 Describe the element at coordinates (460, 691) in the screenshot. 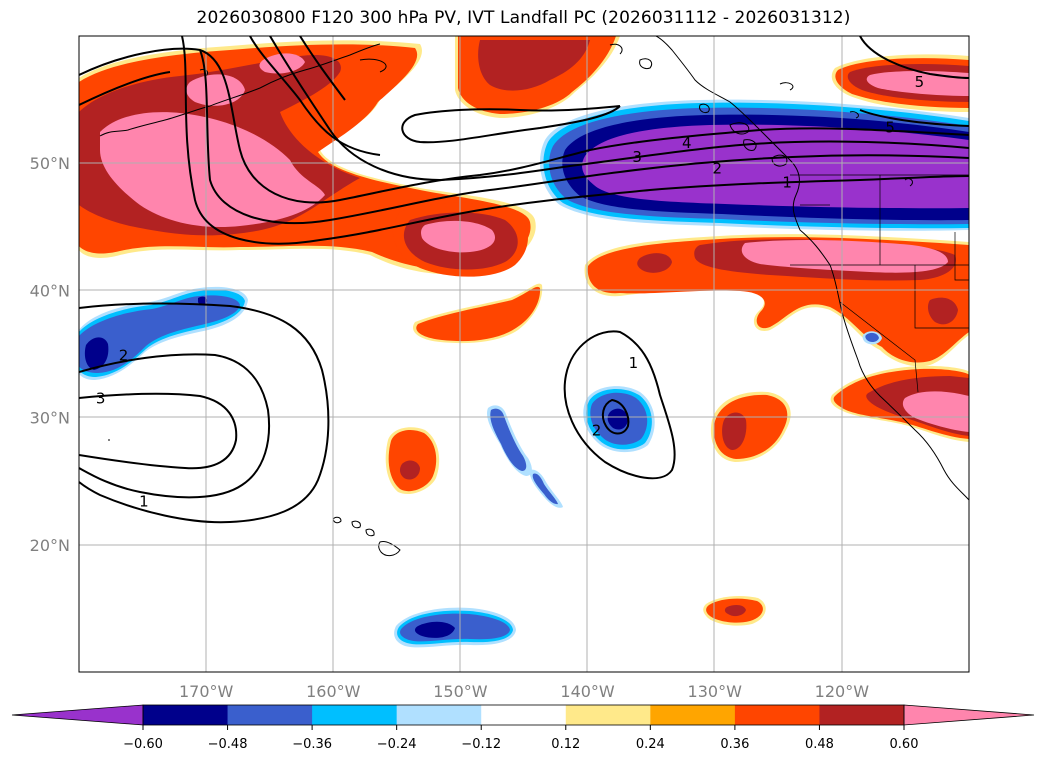

I see `longitude-label: 150°W` at that location.